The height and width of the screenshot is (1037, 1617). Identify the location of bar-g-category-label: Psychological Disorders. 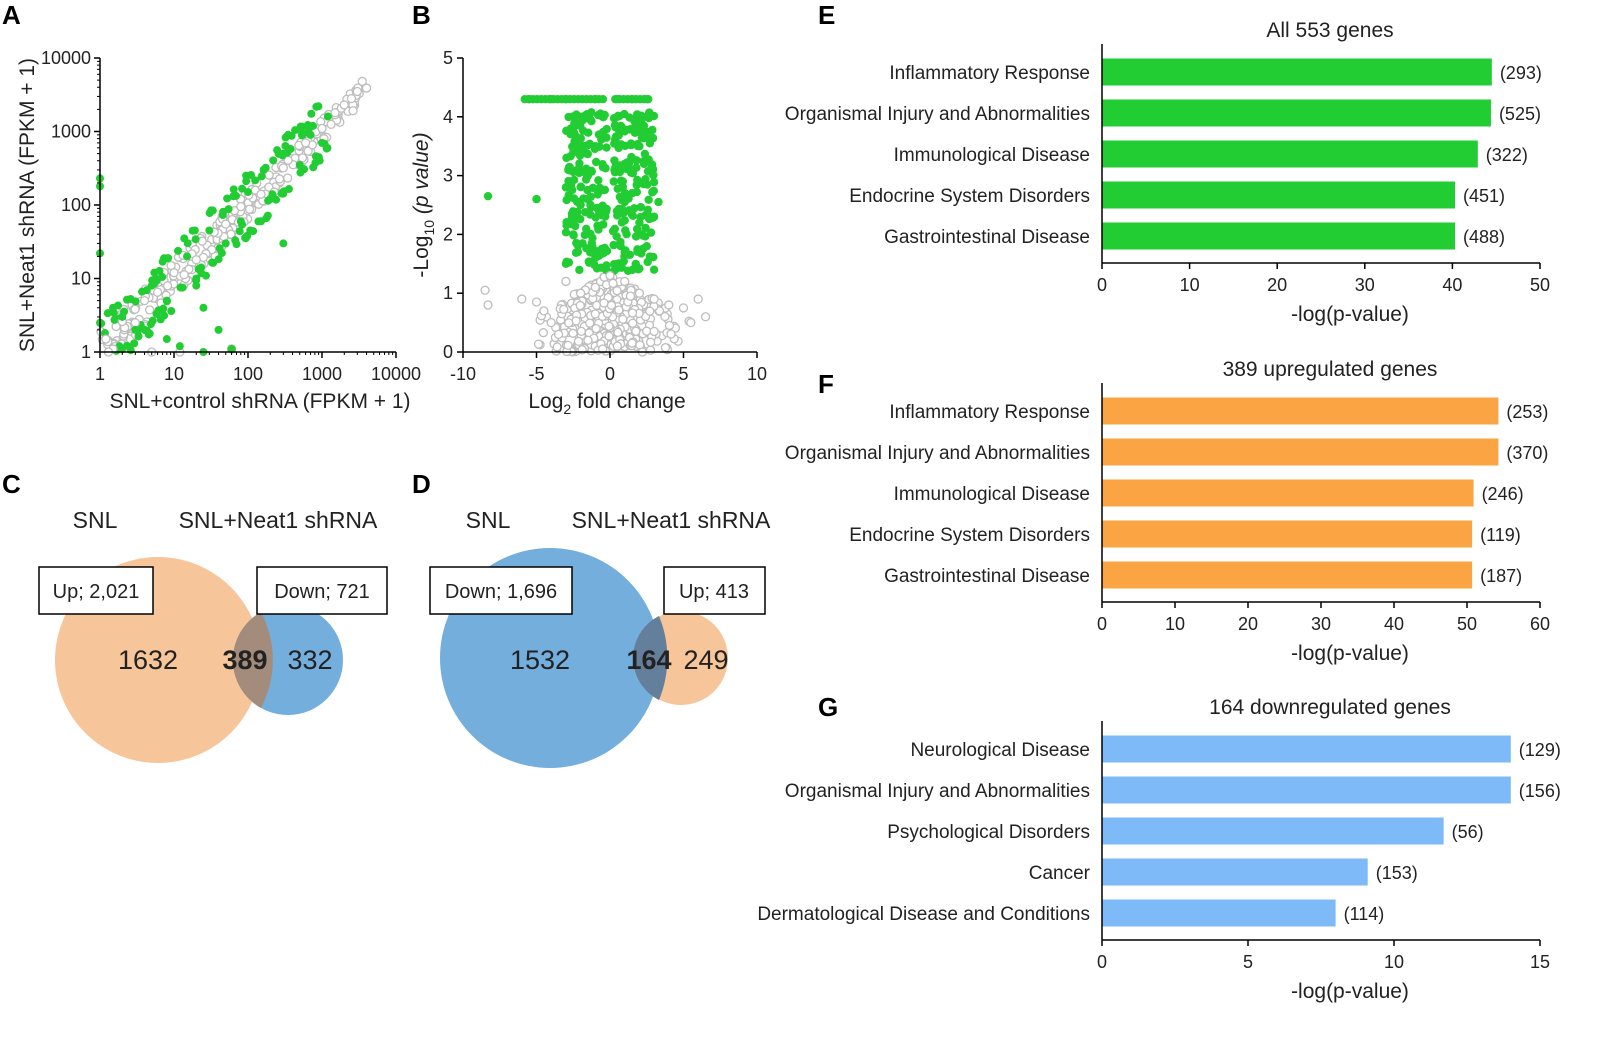
(988, 832).